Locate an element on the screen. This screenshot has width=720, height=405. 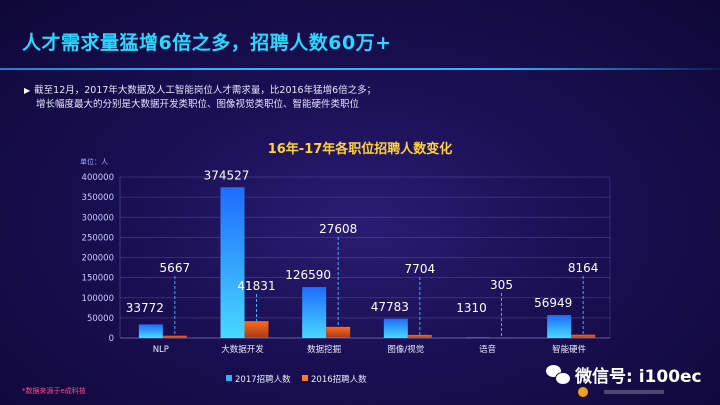
y-tick-label: 50000 is located at coordinates (100, 319).